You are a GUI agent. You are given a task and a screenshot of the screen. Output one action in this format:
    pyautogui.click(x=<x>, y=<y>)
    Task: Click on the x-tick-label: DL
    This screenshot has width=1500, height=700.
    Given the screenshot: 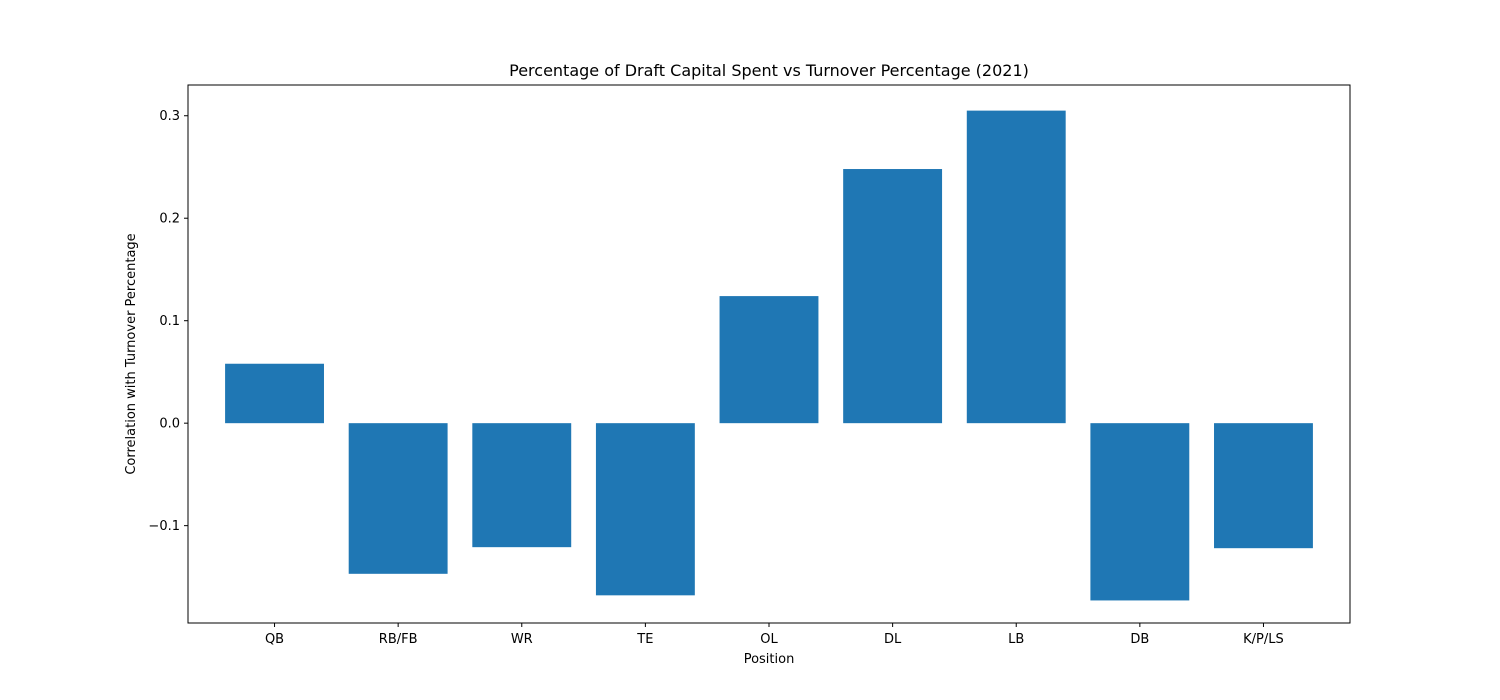 What is the action you would take?
    pyautogui.click(x=893, y=639)
    